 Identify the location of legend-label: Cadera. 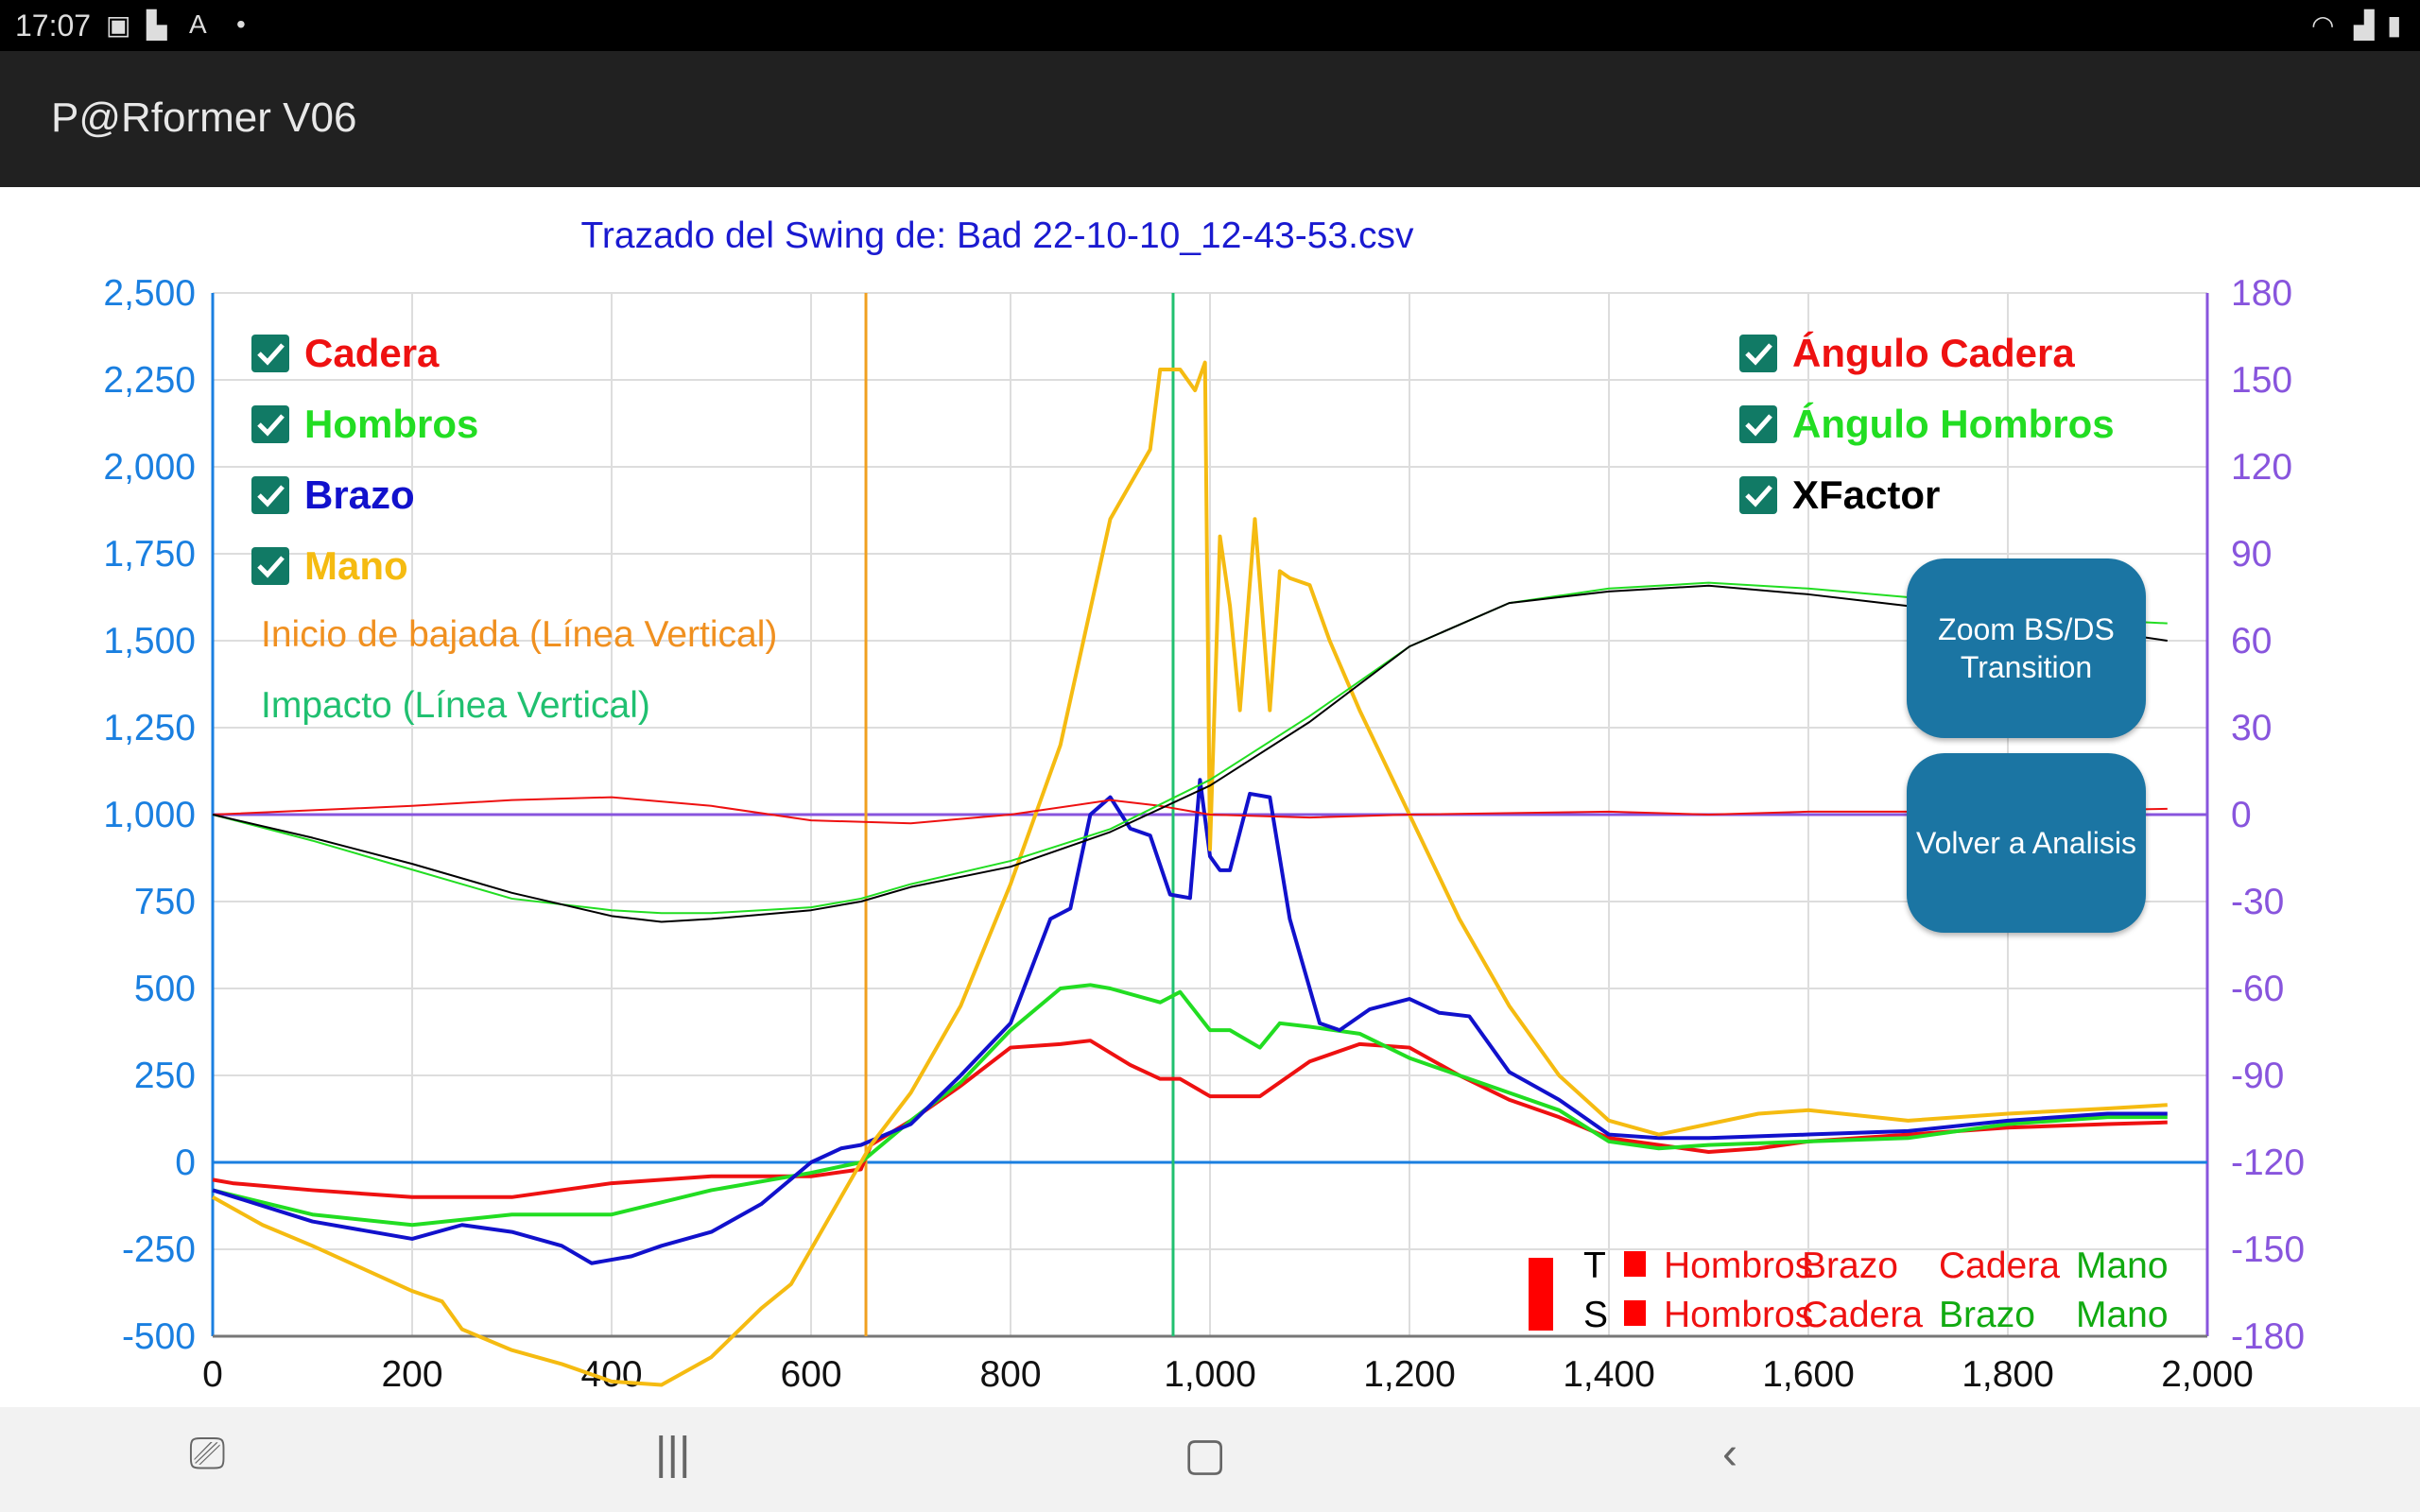
(372, 353).